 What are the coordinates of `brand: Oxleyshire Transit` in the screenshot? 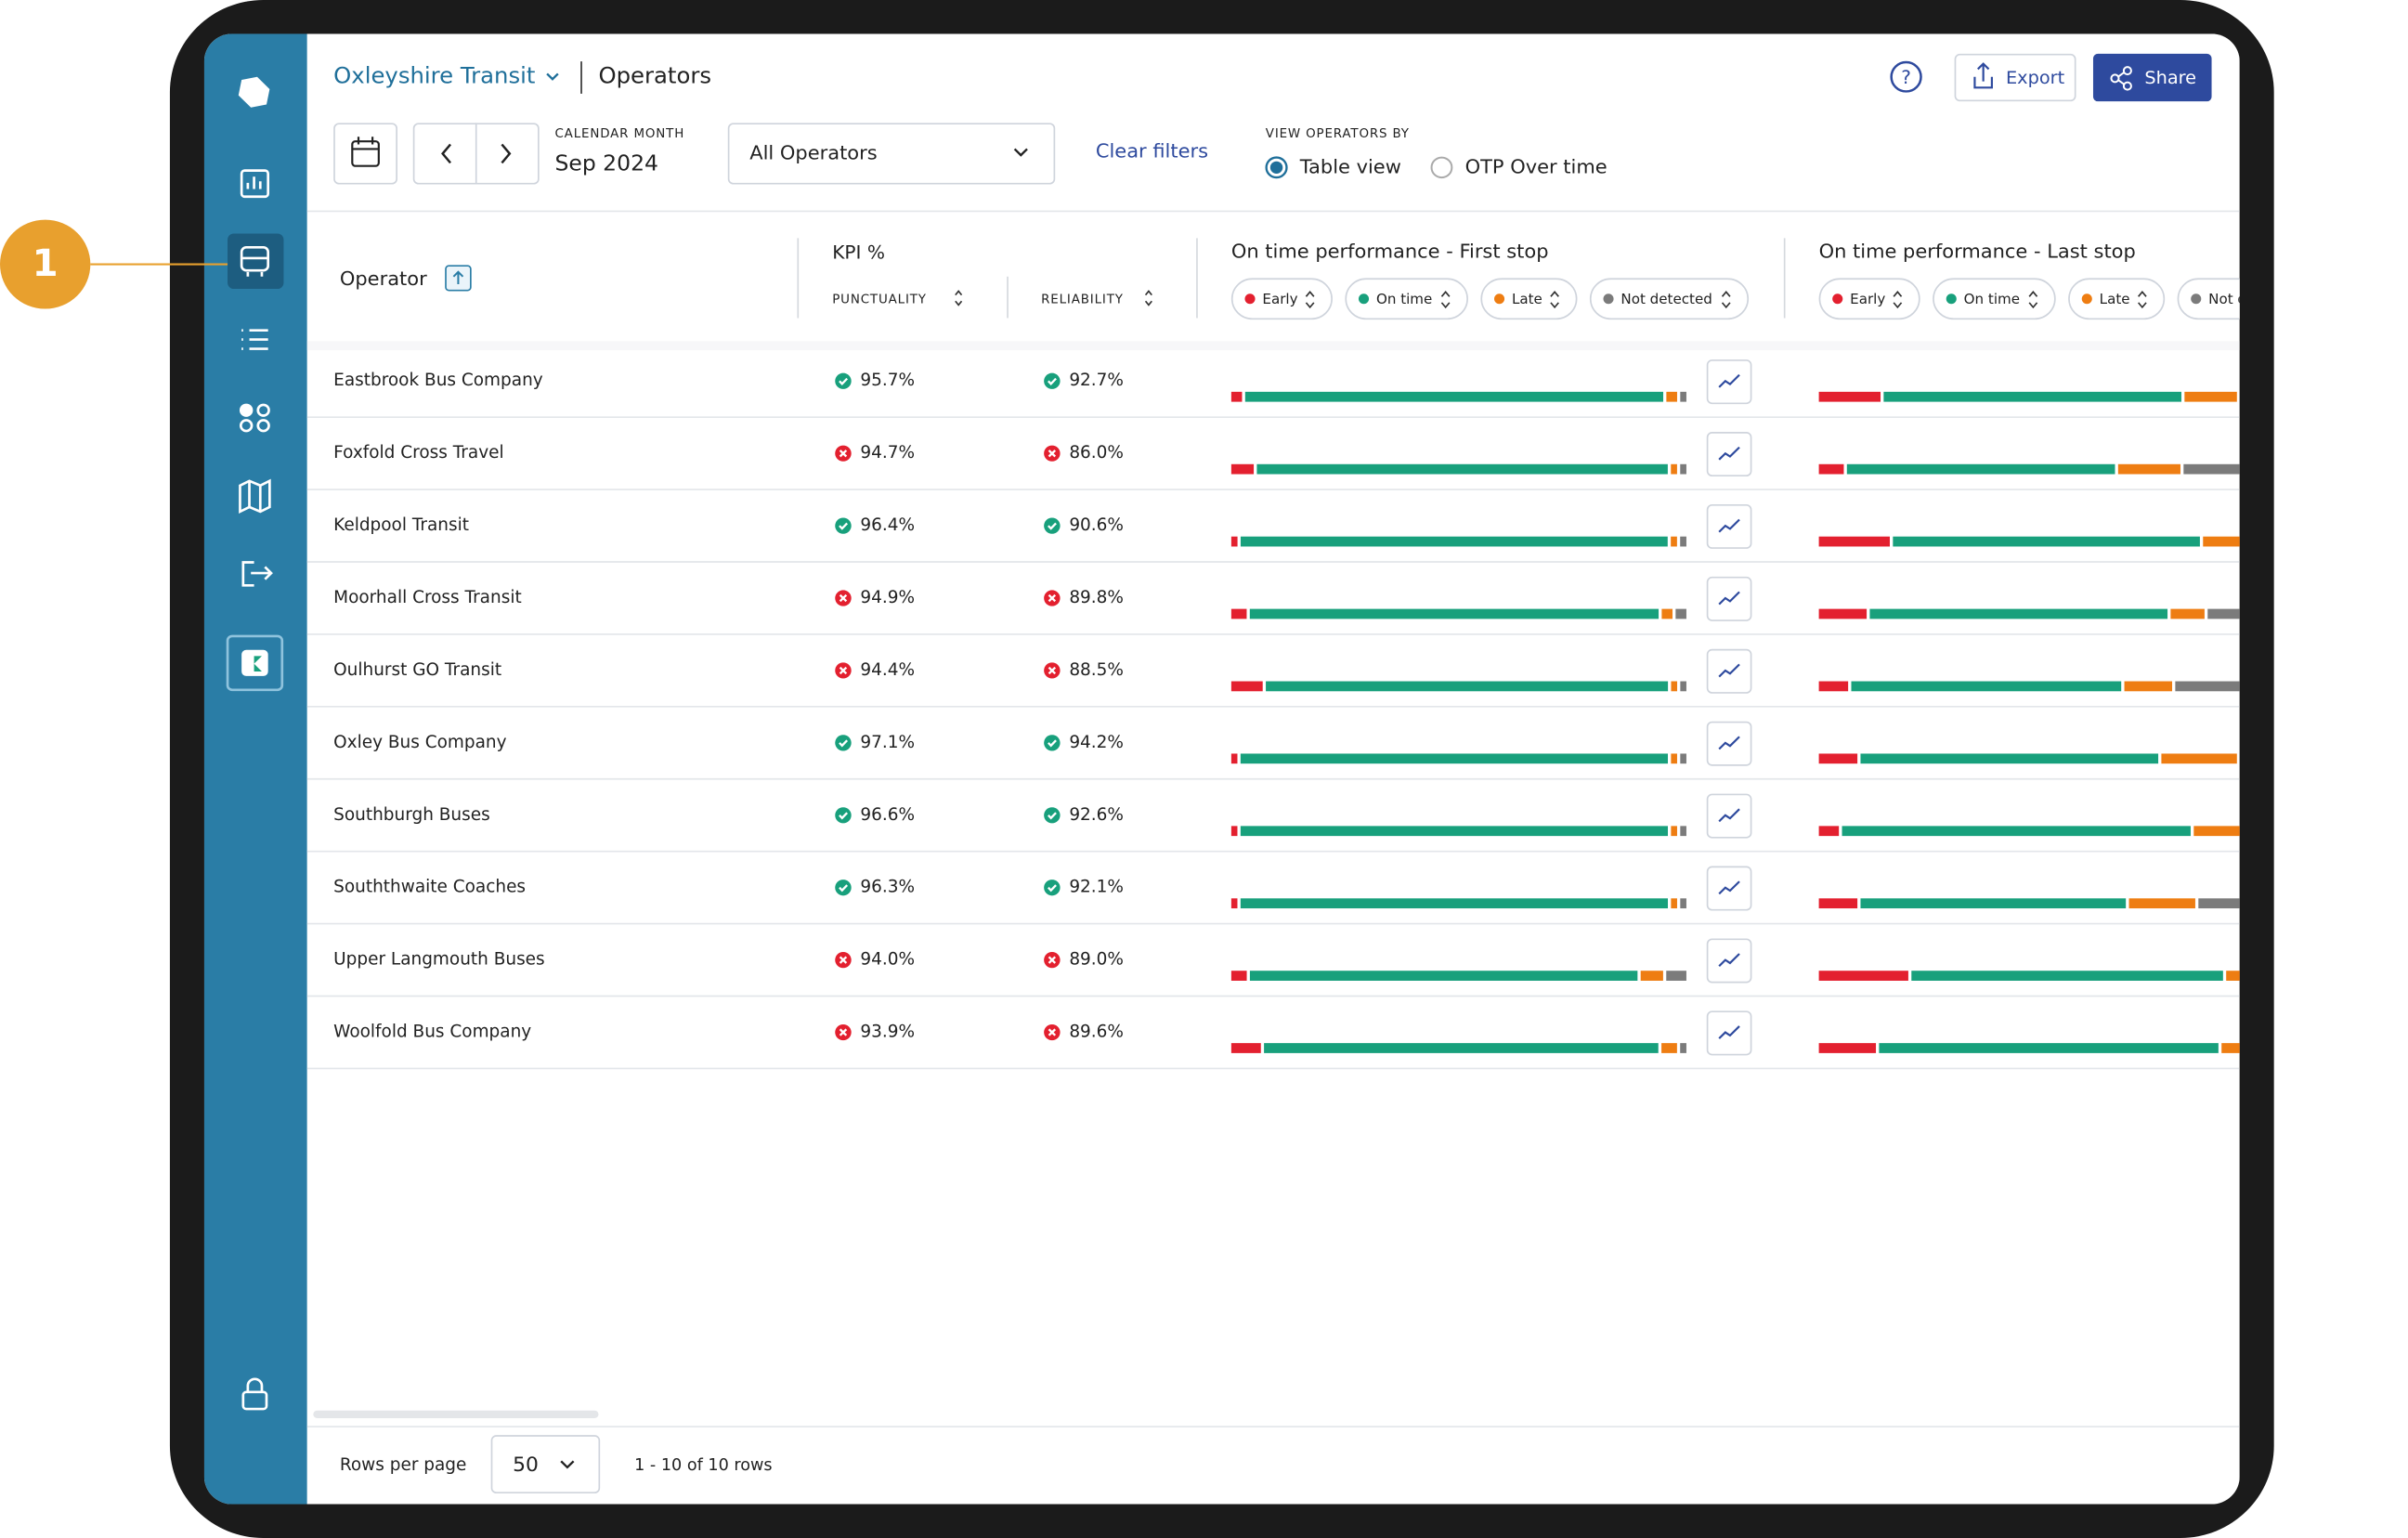 It's located at (434, 76).